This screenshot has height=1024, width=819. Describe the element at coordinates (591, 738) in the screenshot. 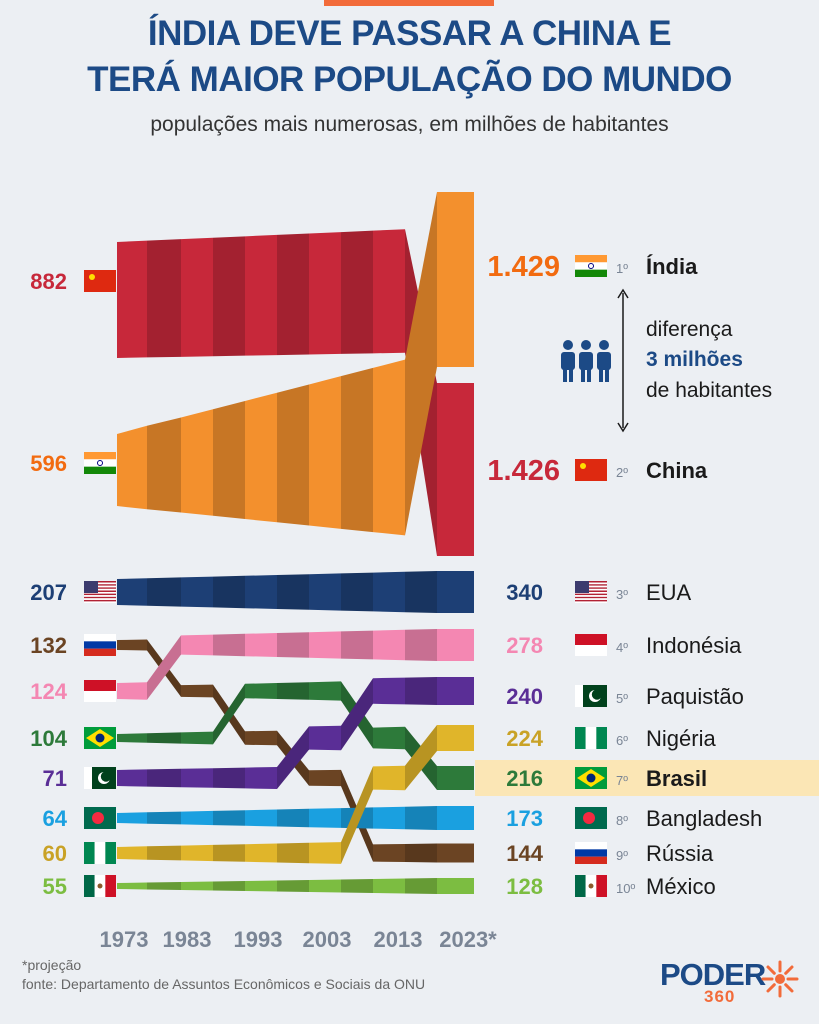

I see `end-flag-nigeria` at that location.